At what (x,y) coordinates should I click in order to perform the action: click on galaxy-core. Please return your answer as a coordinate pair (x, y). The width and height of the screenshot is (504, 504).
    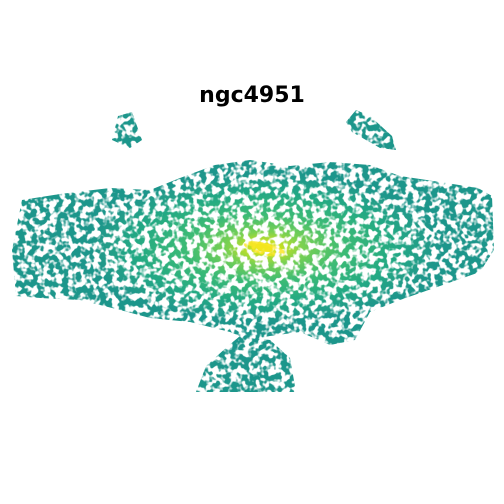
    Looking at the image, I should click on (265, 249).